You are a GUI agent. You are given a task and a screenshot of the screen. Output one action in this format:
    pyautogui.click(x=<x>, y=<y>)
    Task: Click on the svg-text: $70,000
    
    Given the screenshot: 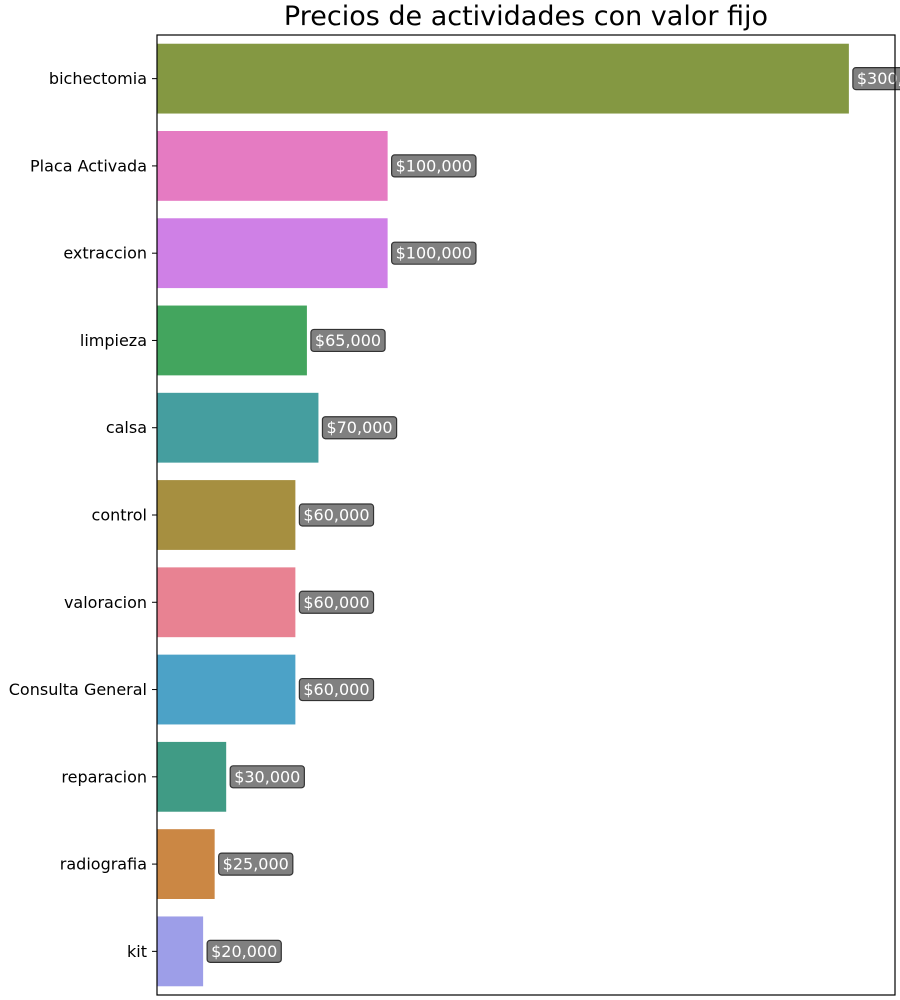 What is the action you would take?
    pyautogui.click(x=359, y=427)
    